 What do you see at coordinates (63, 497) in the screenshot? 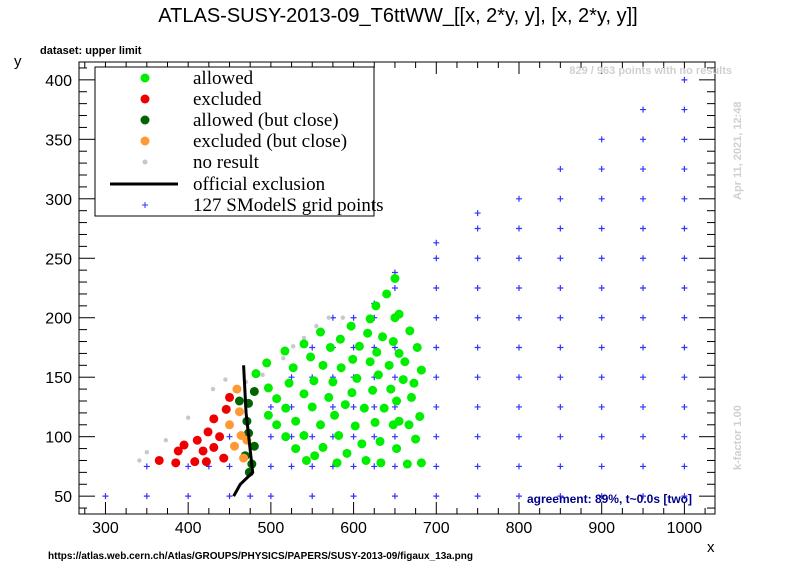
I see `y-tick-label: 50` at bounding box center [63, 497].